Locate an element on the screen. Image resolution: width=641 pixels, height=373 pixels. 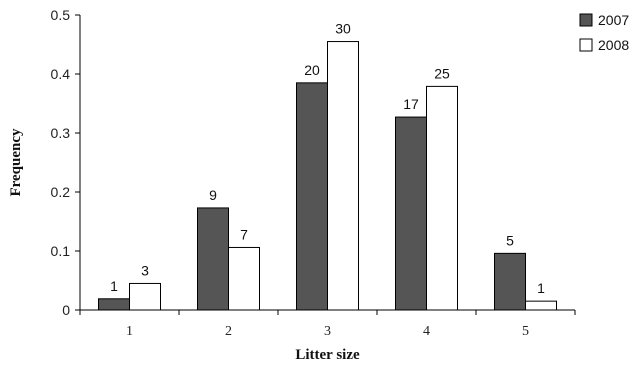
x-tick-label: 4 is located at coordinates (426, 331).